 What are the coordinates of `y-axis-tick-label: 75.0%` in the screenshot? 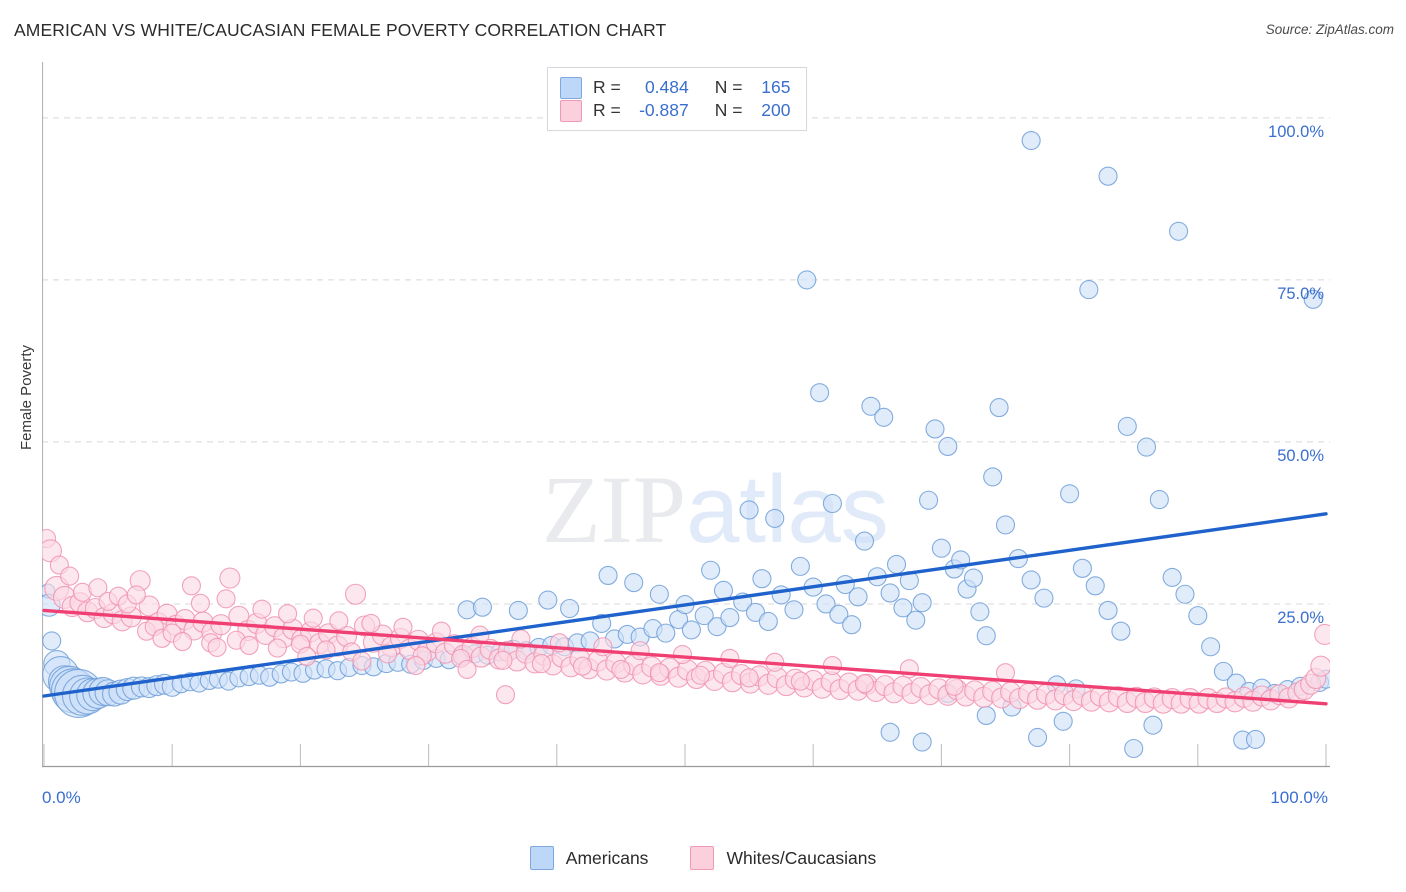 It's located at (1300, 293).